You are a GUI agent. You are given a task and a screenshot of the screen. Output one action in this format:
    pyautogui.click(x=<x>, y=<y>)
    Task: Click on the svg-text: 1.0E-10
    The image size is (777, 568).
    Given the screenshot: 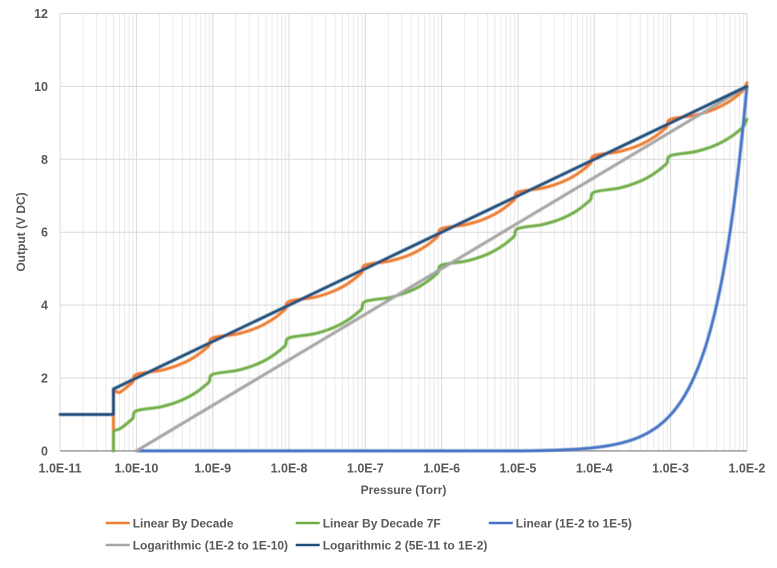 What is the action you would take?
    pyautogui.click(x=137, y=469)
    